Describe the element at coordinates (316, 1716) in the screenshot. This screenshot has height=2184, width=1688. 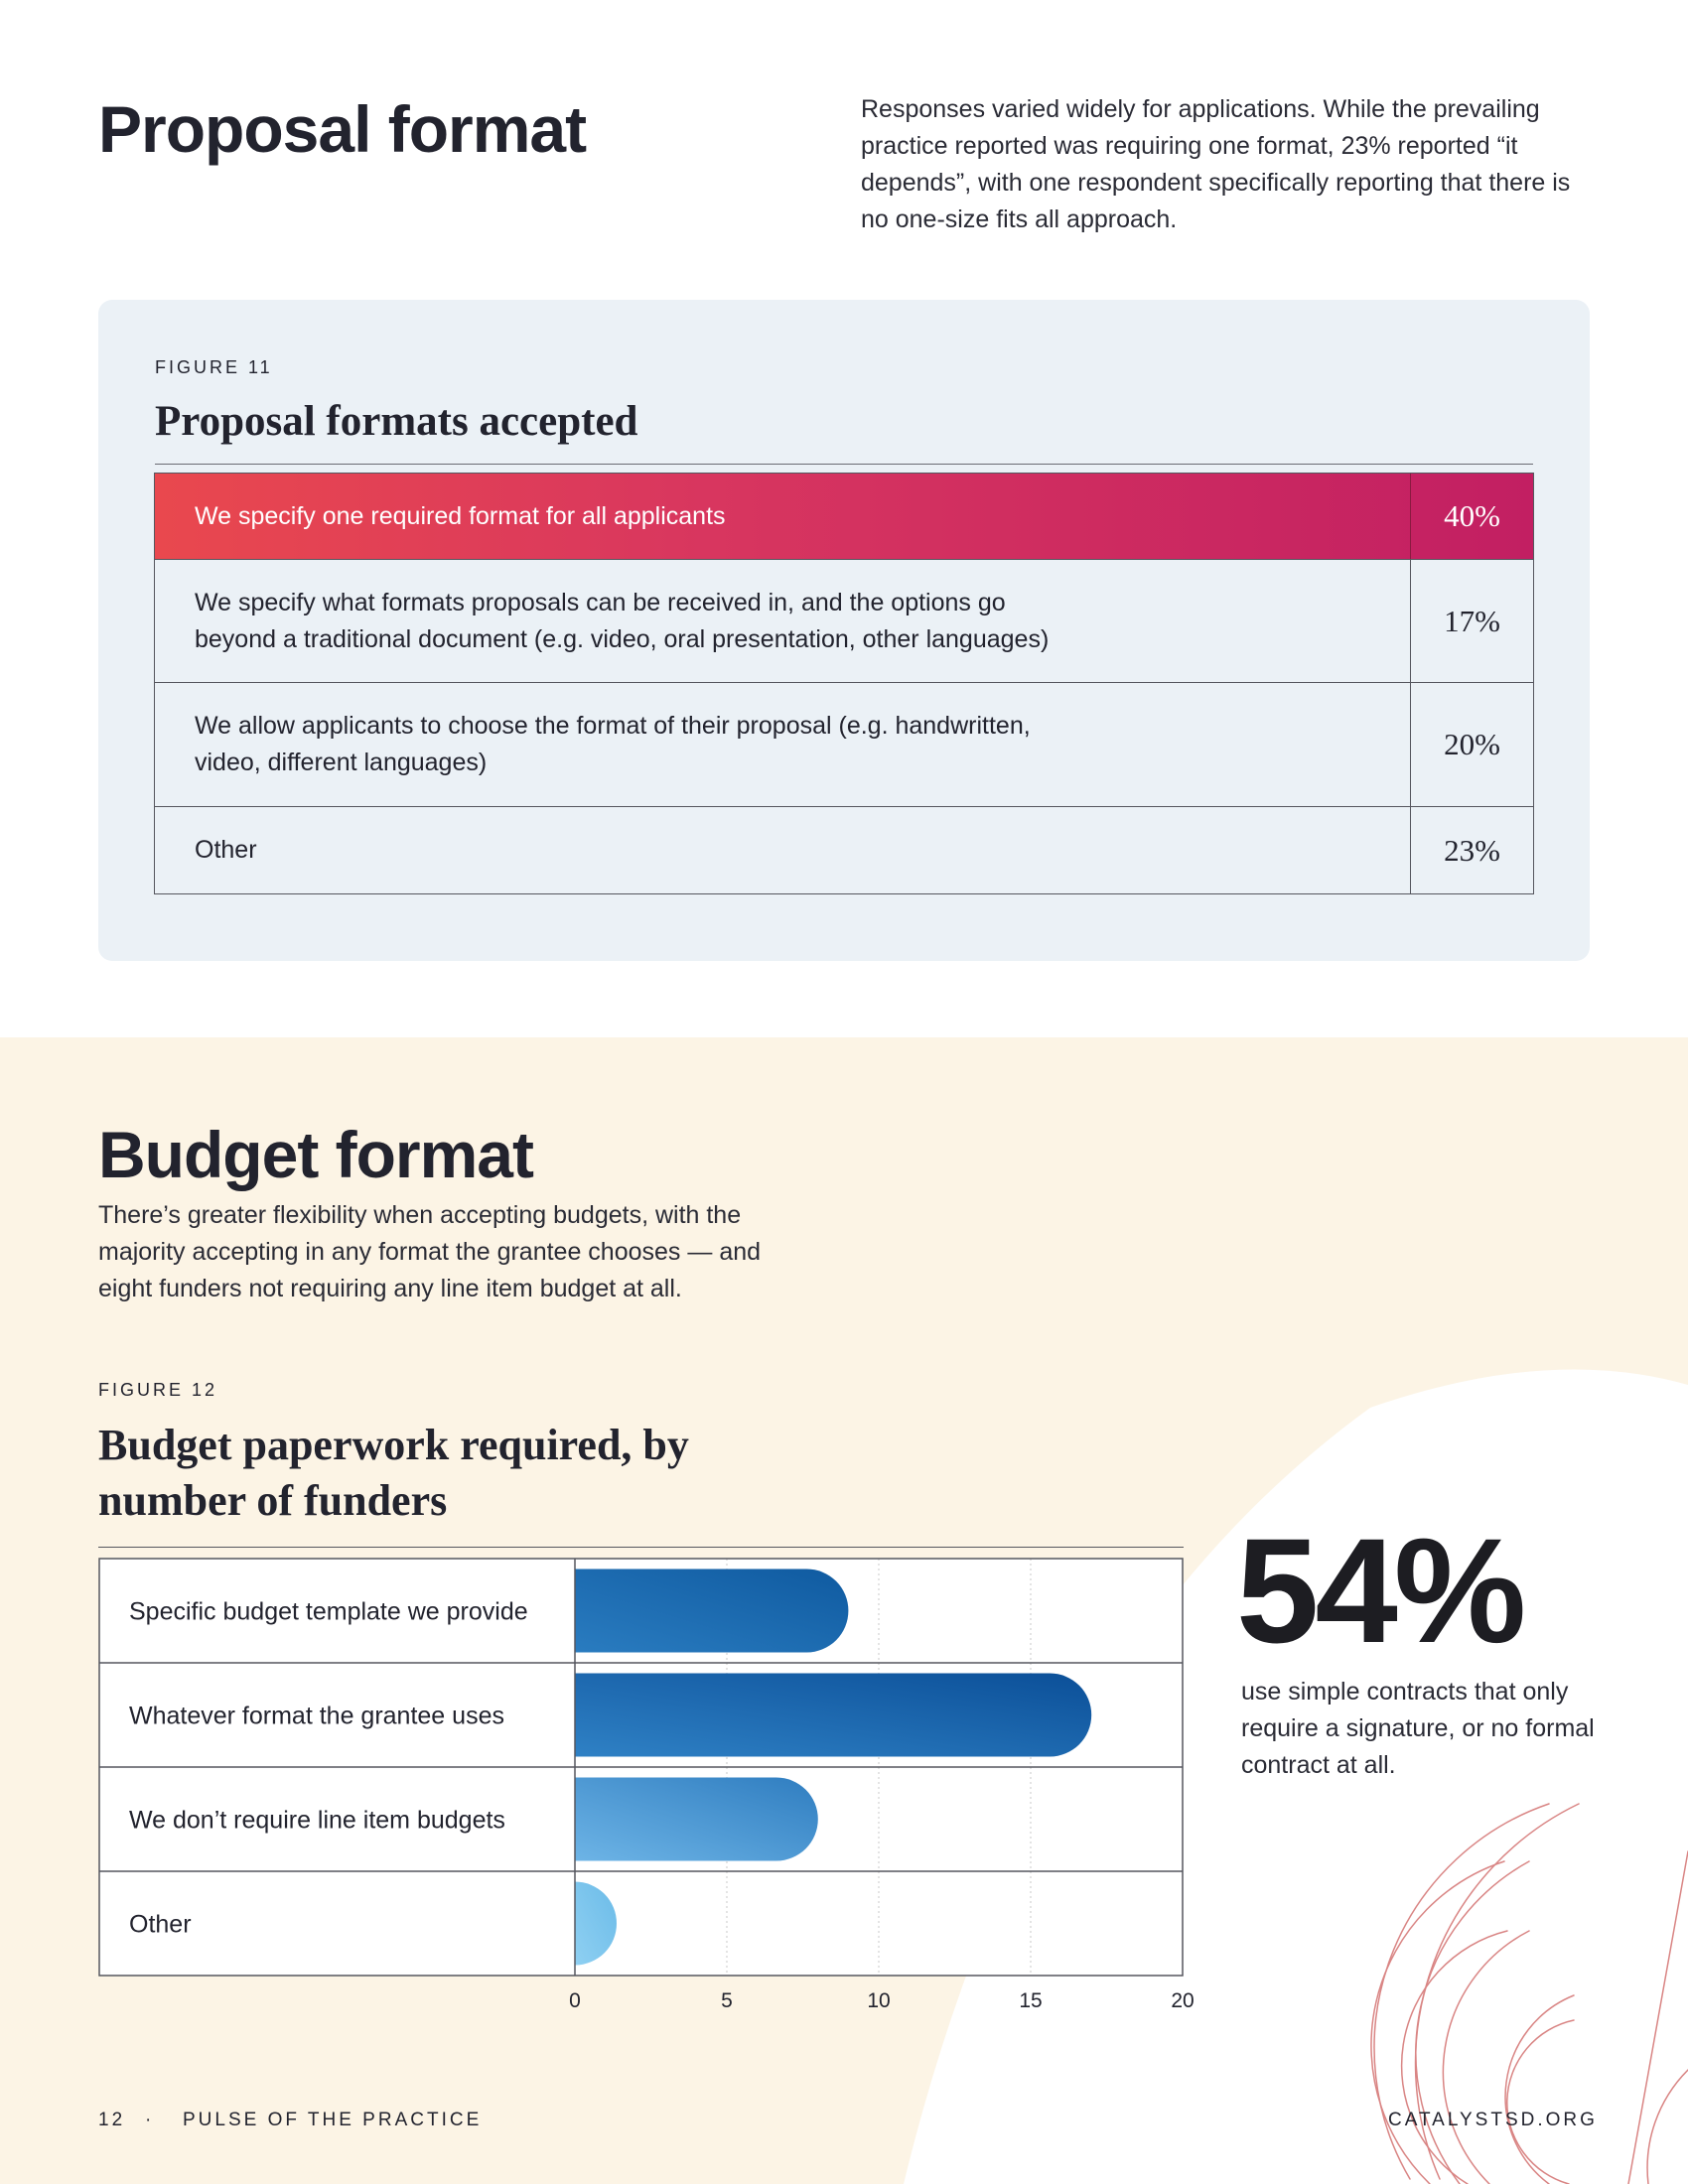
I see `chart-category-label: Whatever format the grantee uses` at that location.